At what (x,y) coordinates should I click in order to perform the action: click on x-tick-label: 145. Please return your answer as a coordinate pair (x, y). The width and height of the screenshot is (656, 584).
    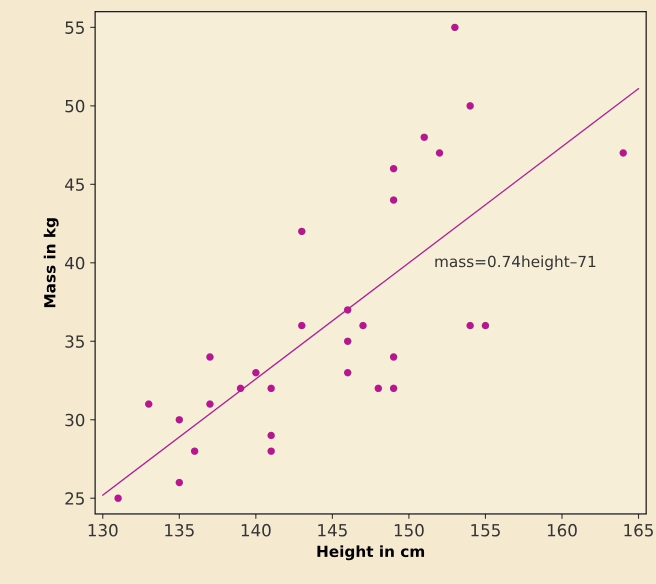
    Looking at the image, I should click on (332, 530).